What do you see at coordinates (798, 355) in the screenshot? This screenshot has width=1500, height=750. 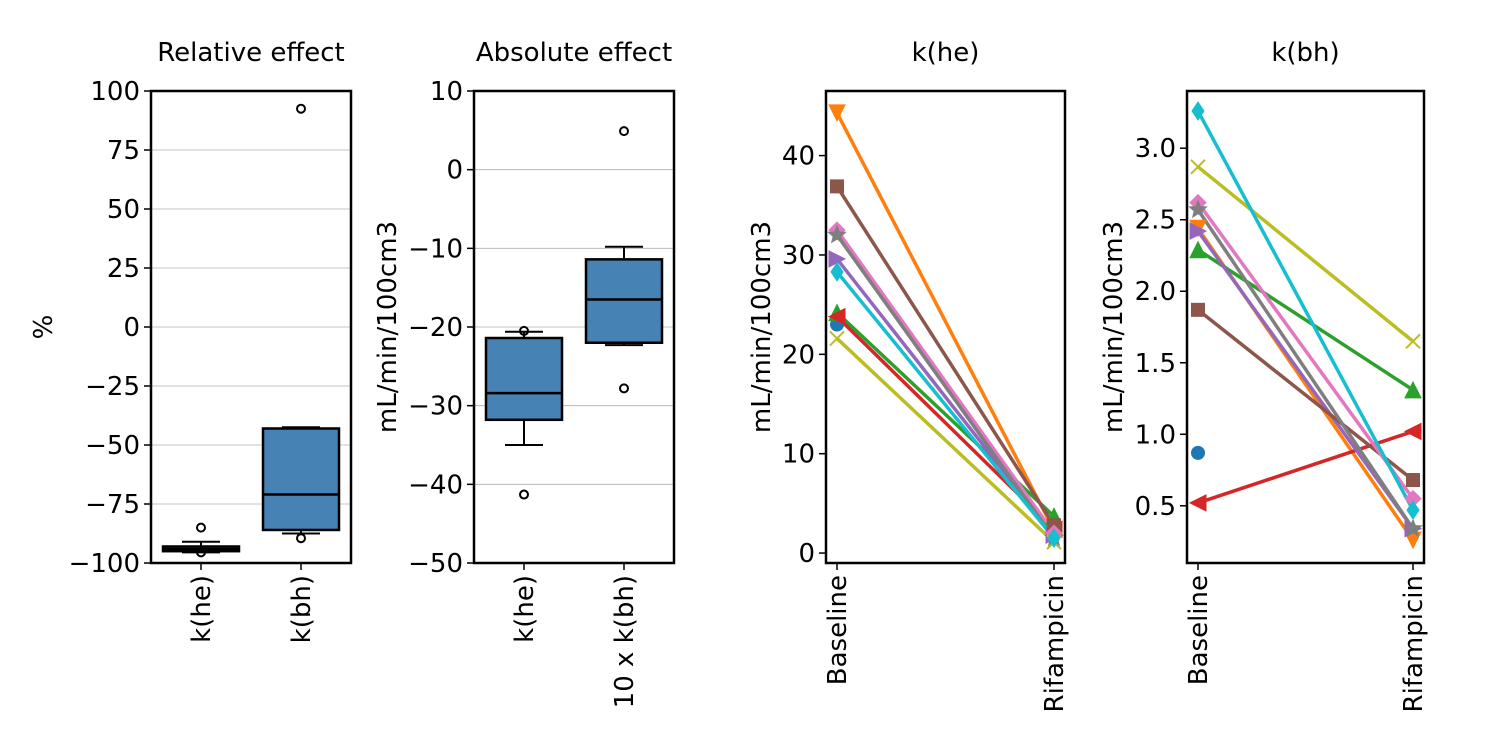 I see `y-tick-label: 20` at bounding box center [798, 355].